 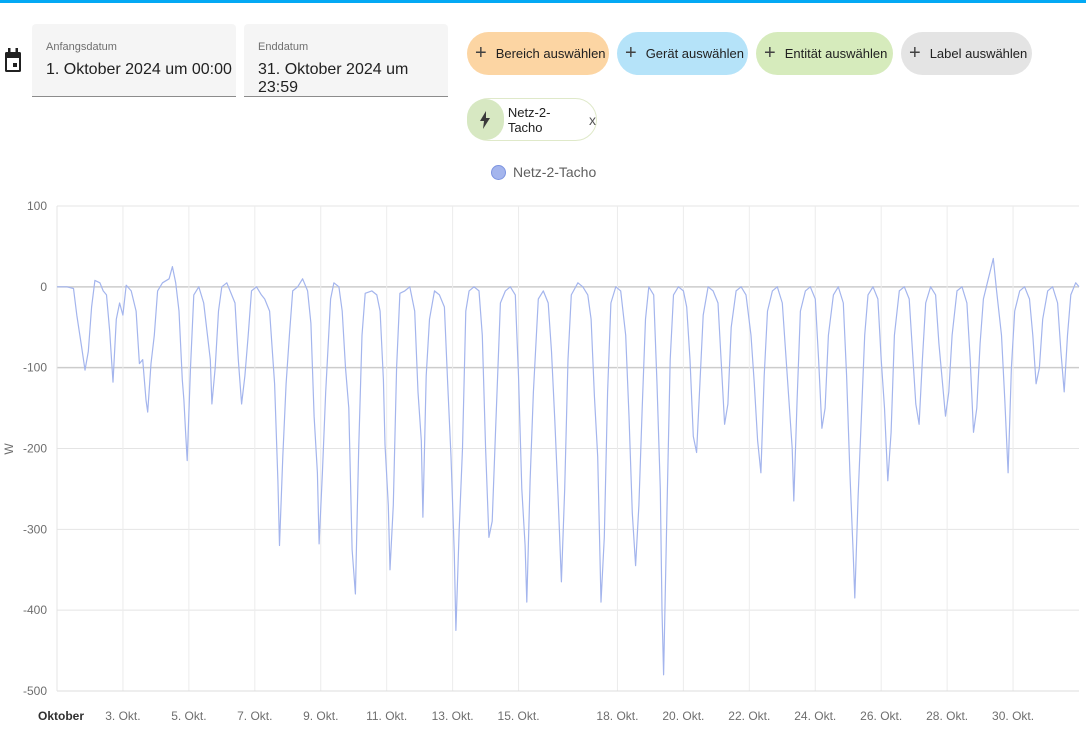 What do you see at coordinates (836, 53) in the screenshot?
I see `choose-entity-label: Entität auswählen` at bounding box center [836, 53].